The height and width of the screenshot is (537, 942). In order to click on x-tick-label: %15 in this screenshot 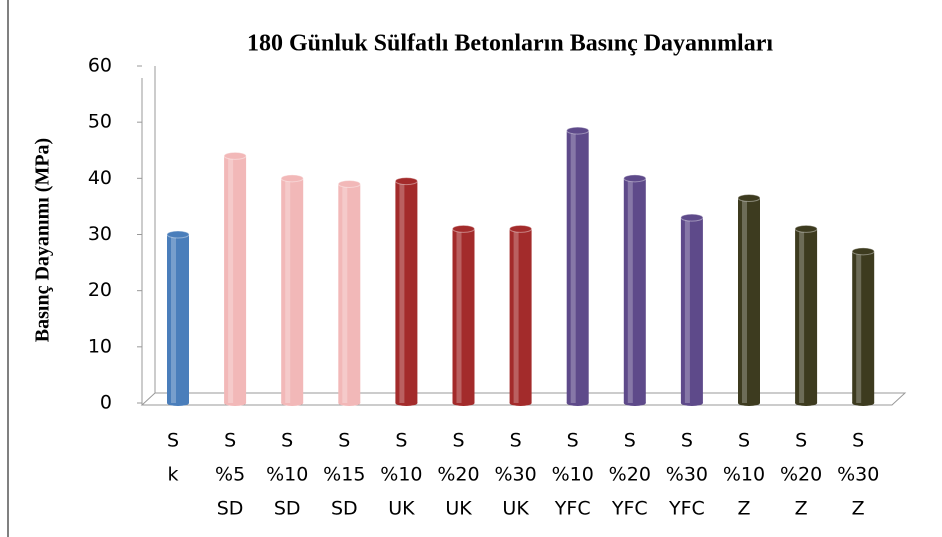, I will do `click(344, 475)`.